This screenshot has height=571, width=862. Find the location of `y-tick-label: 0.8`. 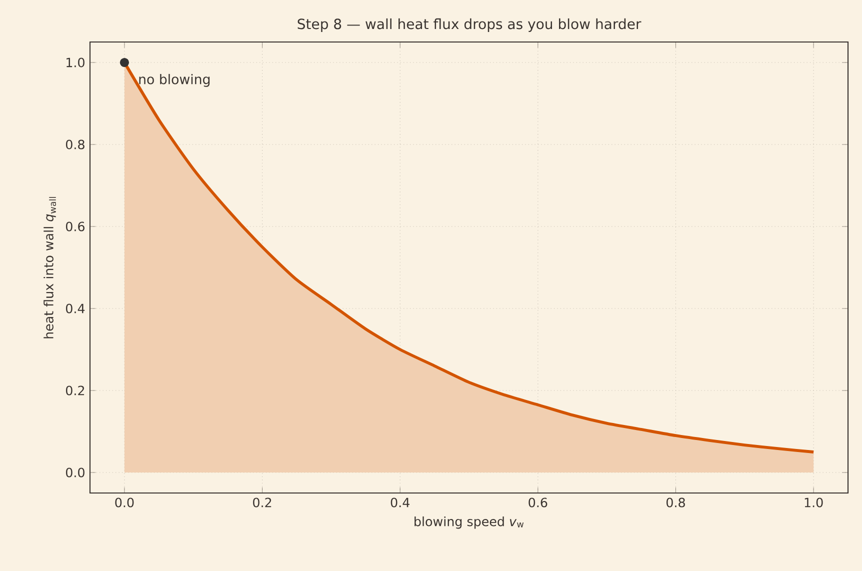

y-tick-label: 0.8 is located at coordinates (75, 145).